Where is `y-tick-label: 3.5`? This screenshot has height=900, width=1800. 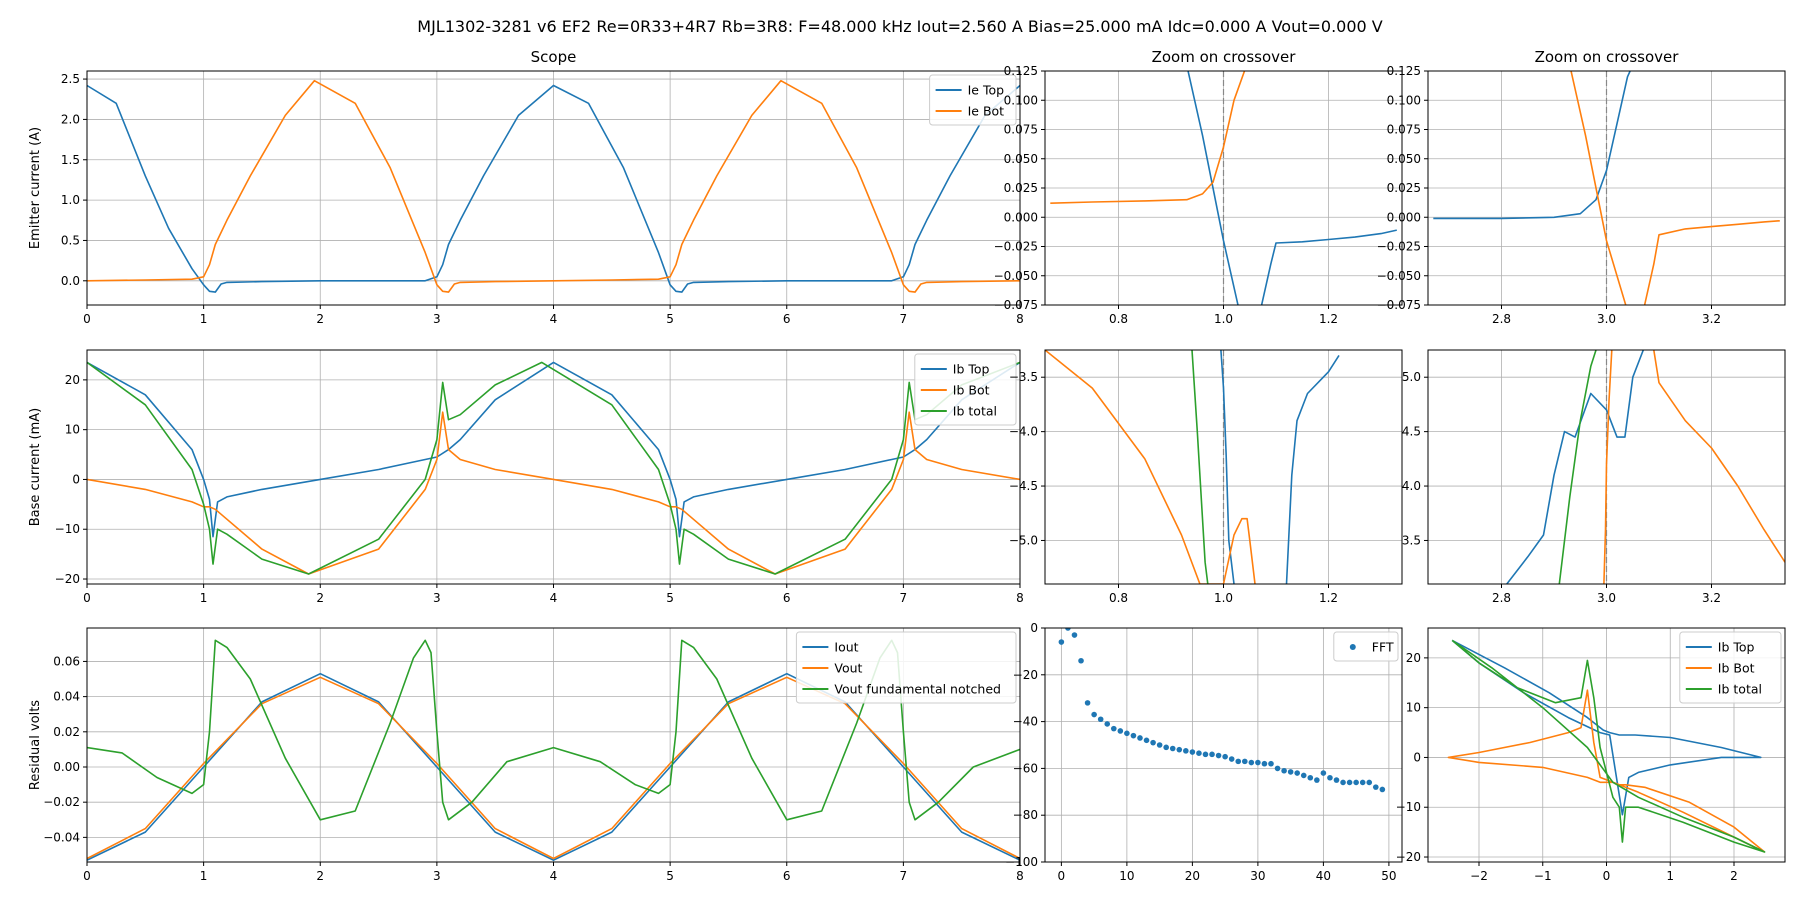
y-tick-label: 3.5 is located at coordinates (1411, 540).